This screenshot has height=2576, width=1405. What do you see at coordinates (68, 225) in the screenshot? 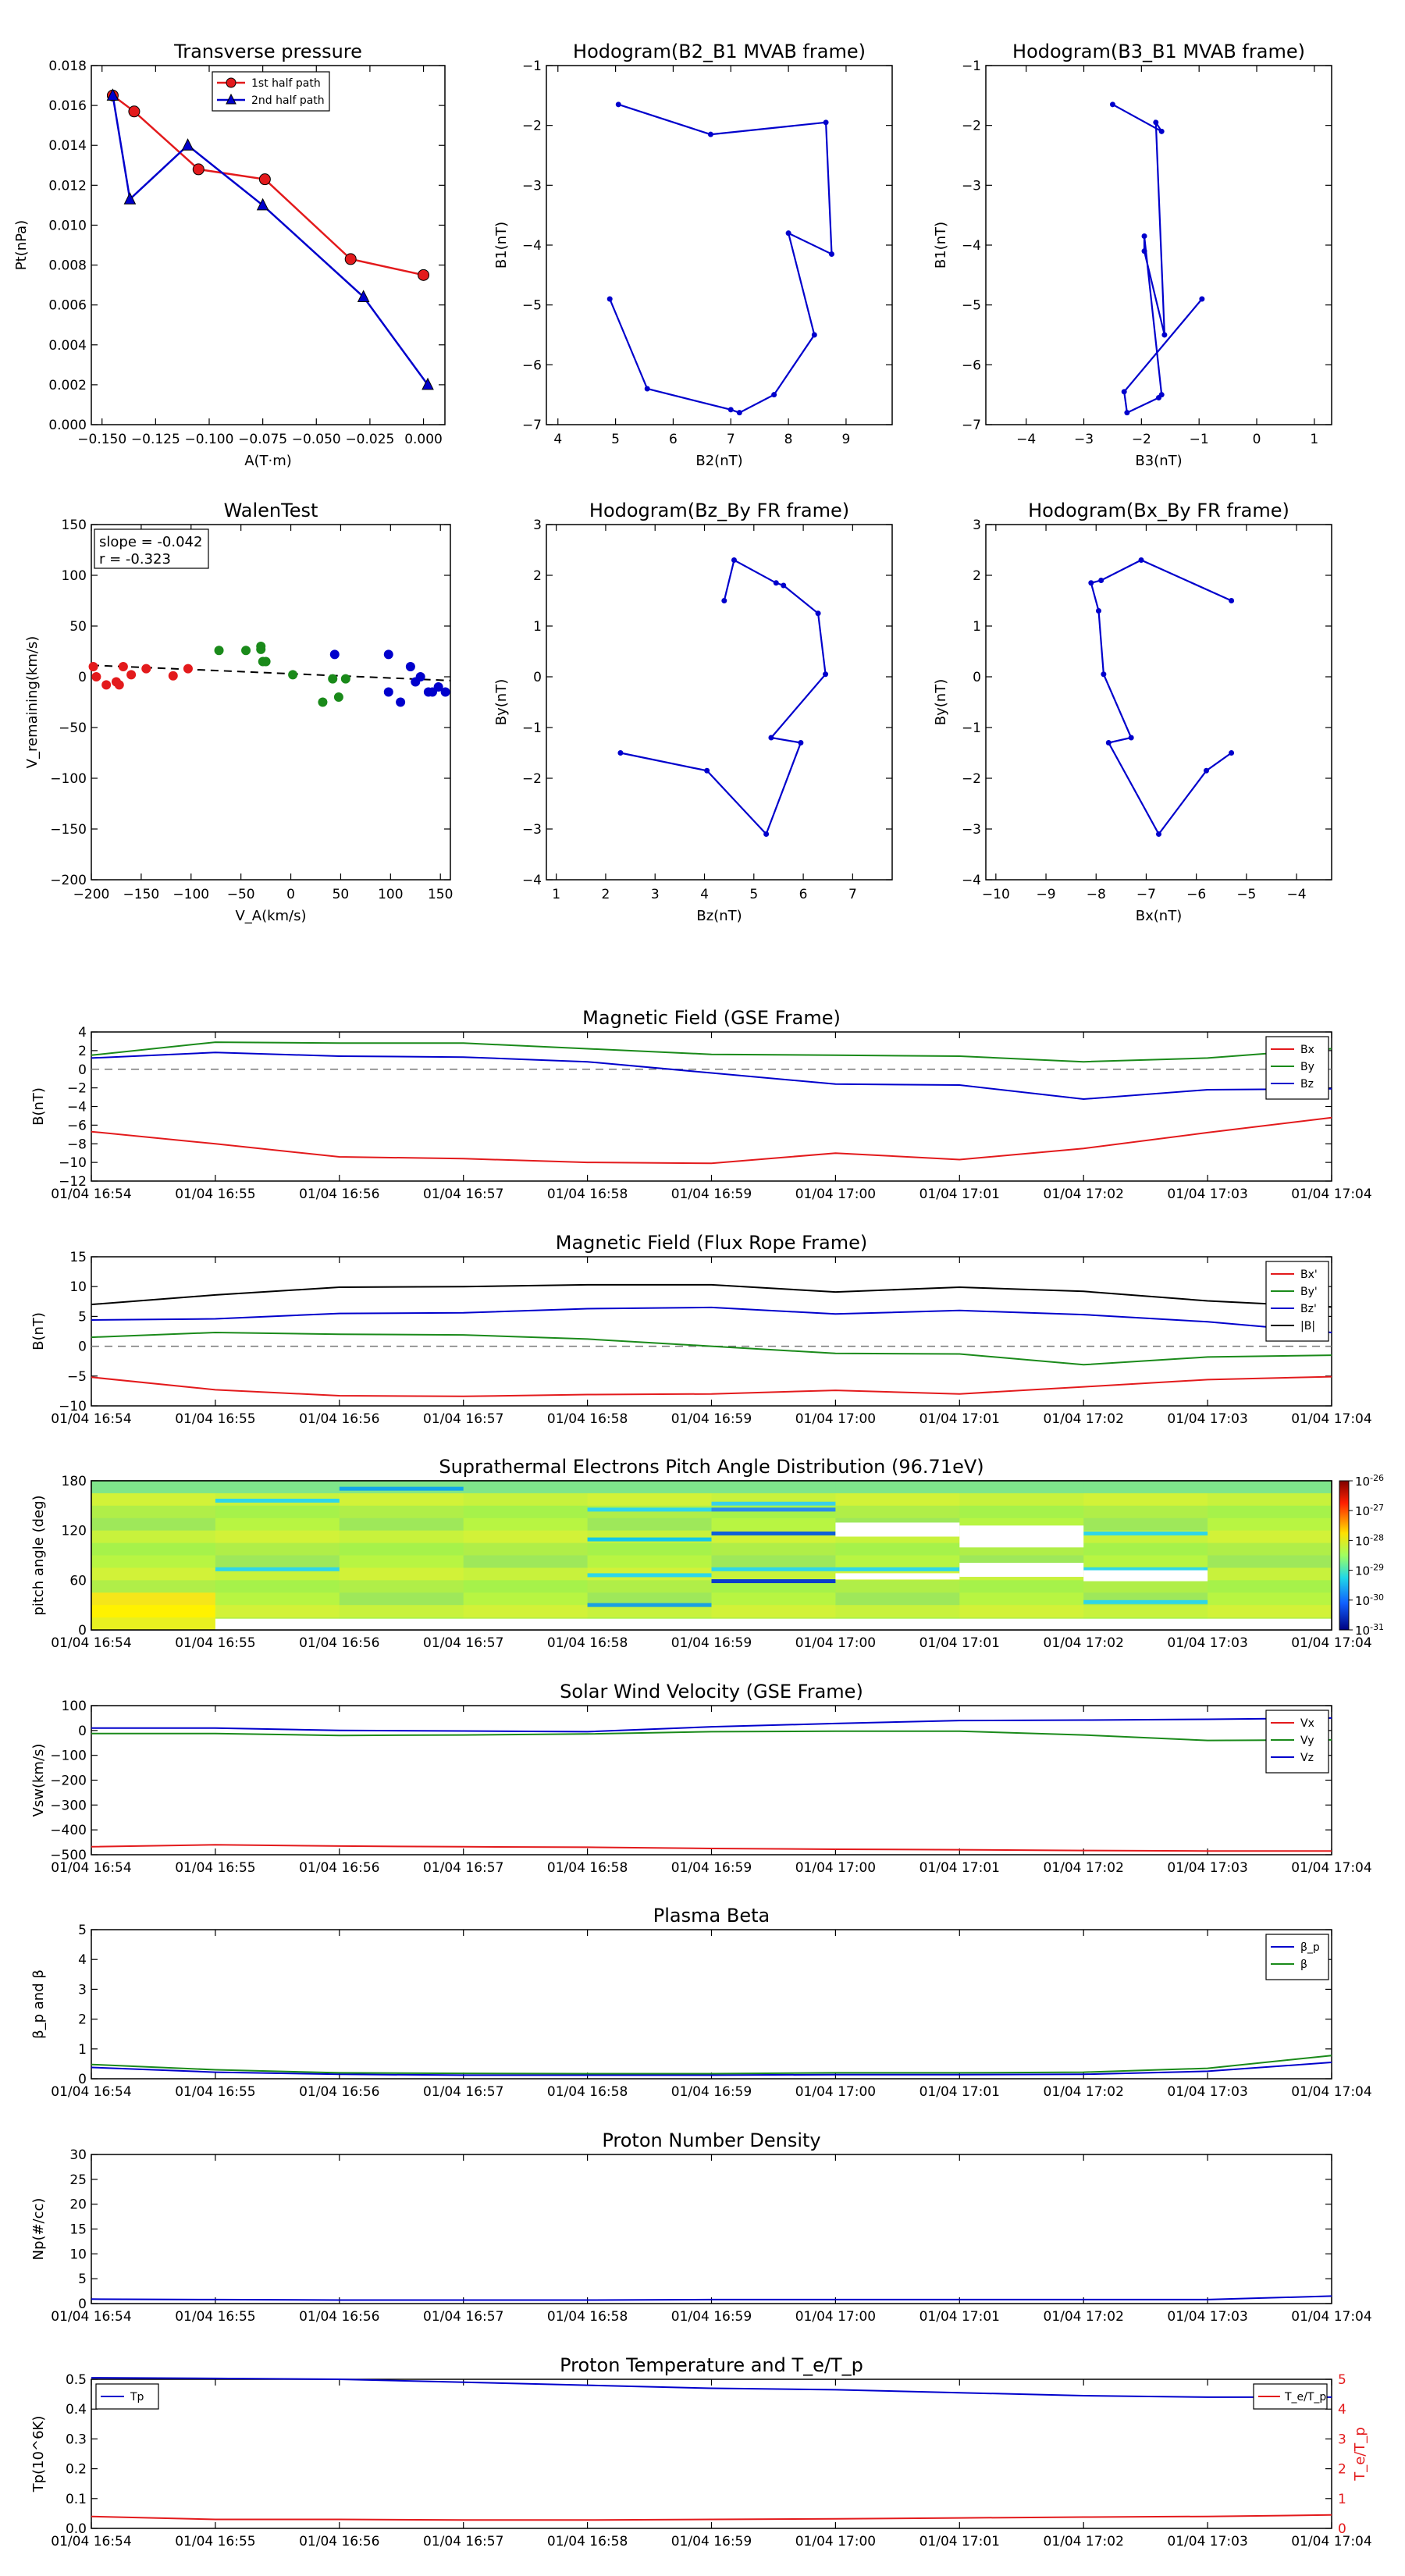
I see `tp-ytick-label: 0.010` at bounding box center [68, 225].